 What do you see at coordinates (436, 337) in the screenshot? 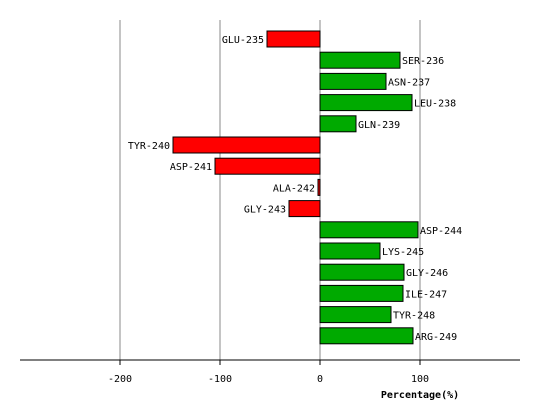
I see `bar-label-arg-249: ARG-249` at bounding box center [436, 337].